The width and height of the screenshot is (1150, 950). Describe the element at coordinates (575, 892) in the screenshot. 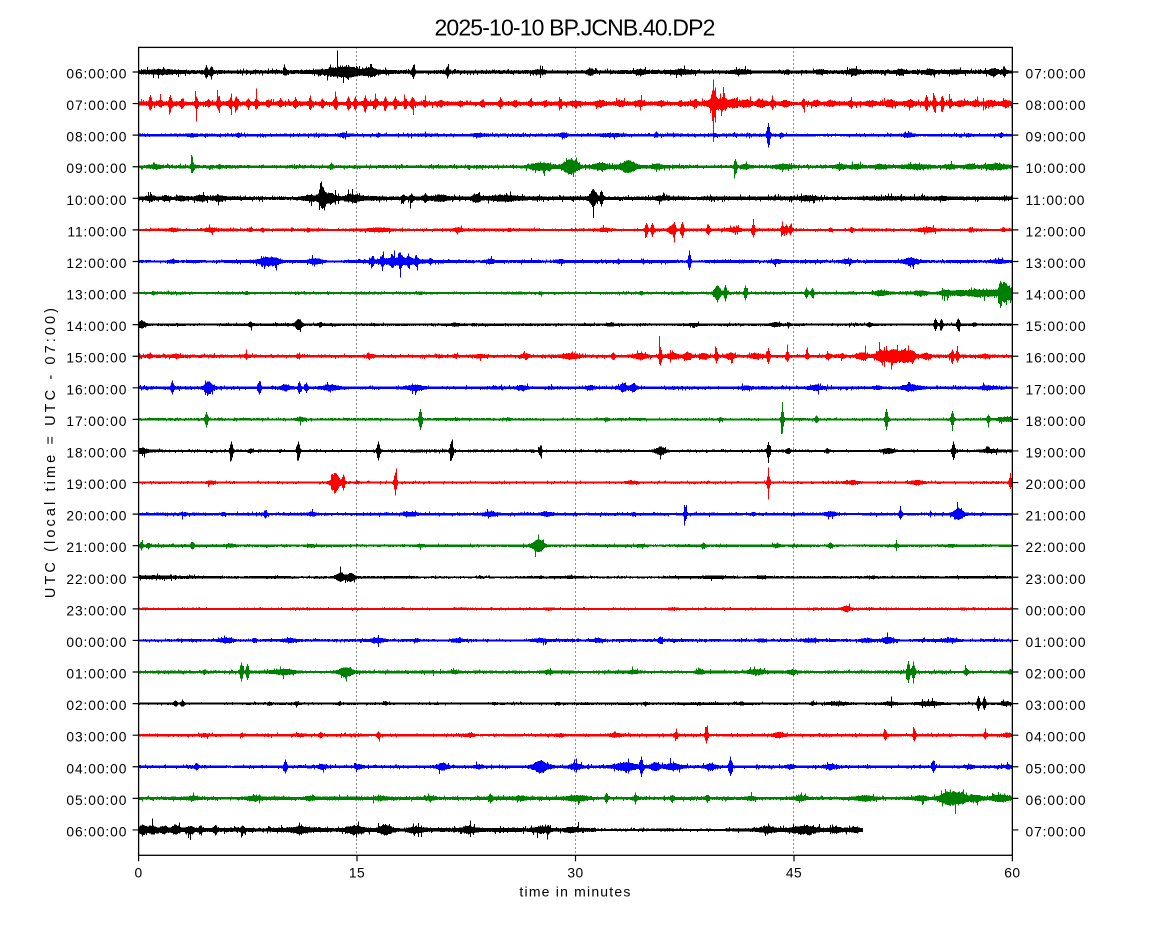

I see `svg-text: time in minutes` at that location.